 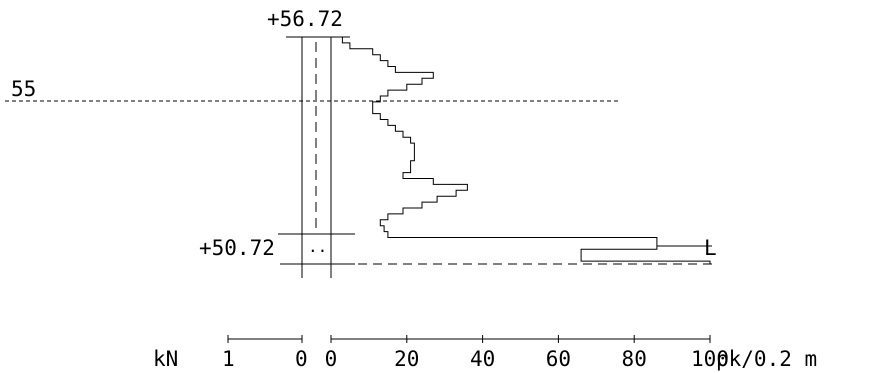 I want to click on base-symbol: .., so click(x=317, y=246).